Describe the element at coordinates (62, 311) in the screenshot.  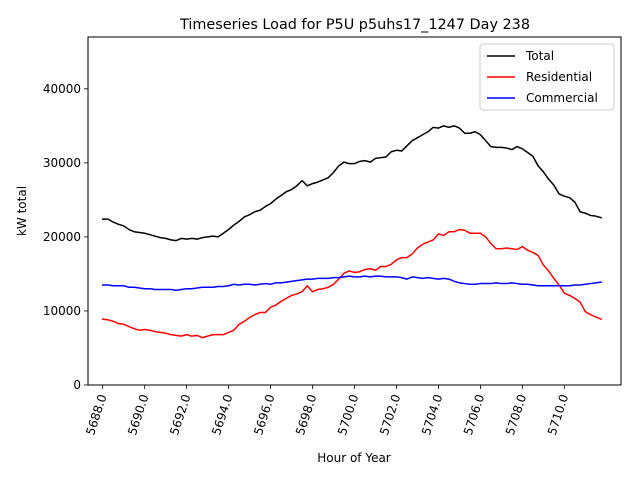
I see `y-tick-label: 10000` at that location.